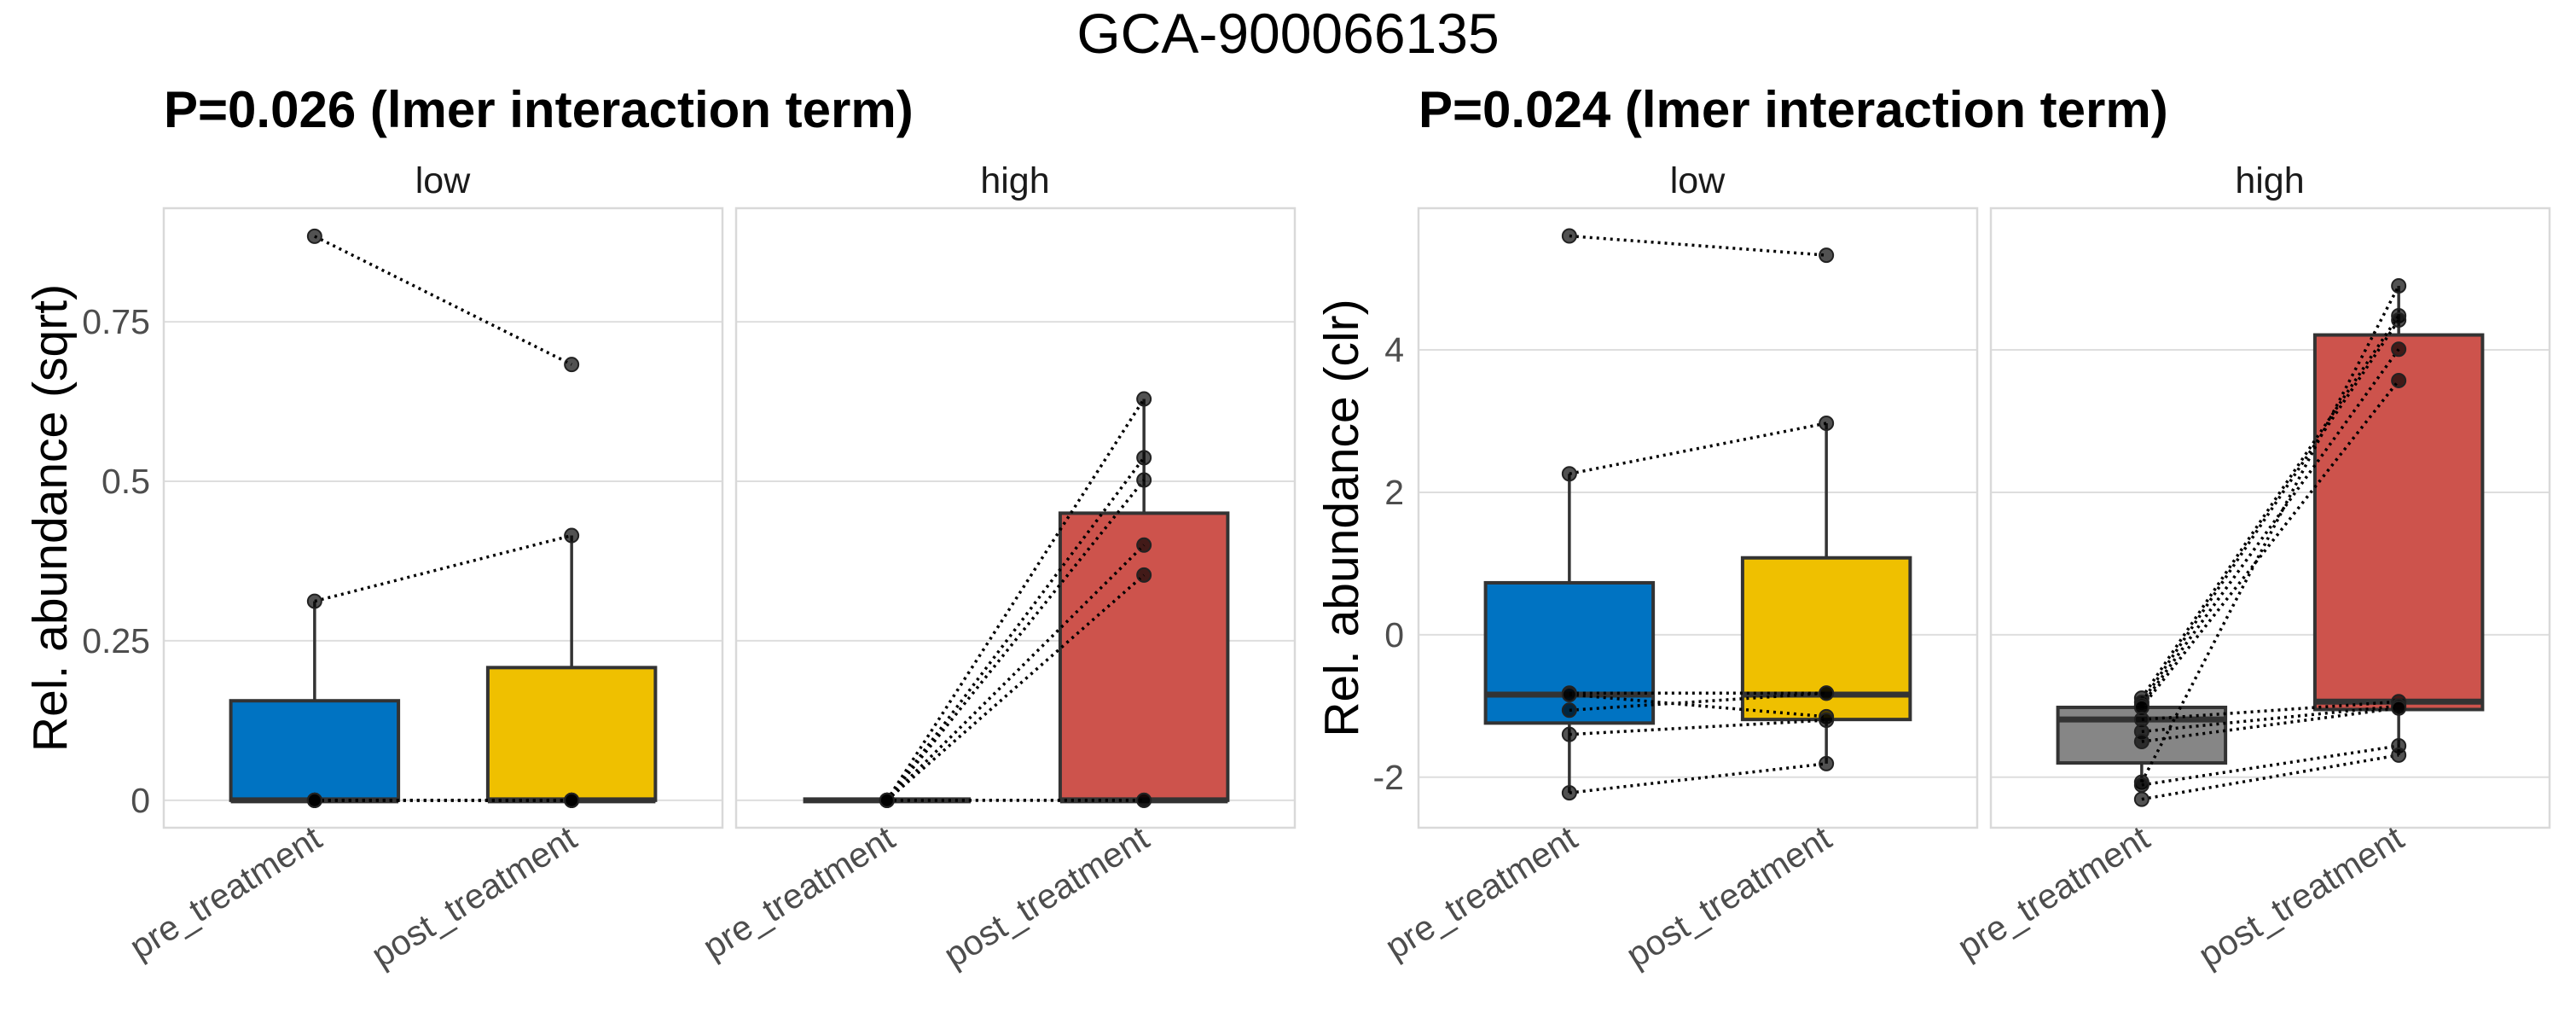  What do you see at coordinates (126, 482) in the screenshot?
I see `y-tick-label: 0.5` at bounding box center [126, 482].